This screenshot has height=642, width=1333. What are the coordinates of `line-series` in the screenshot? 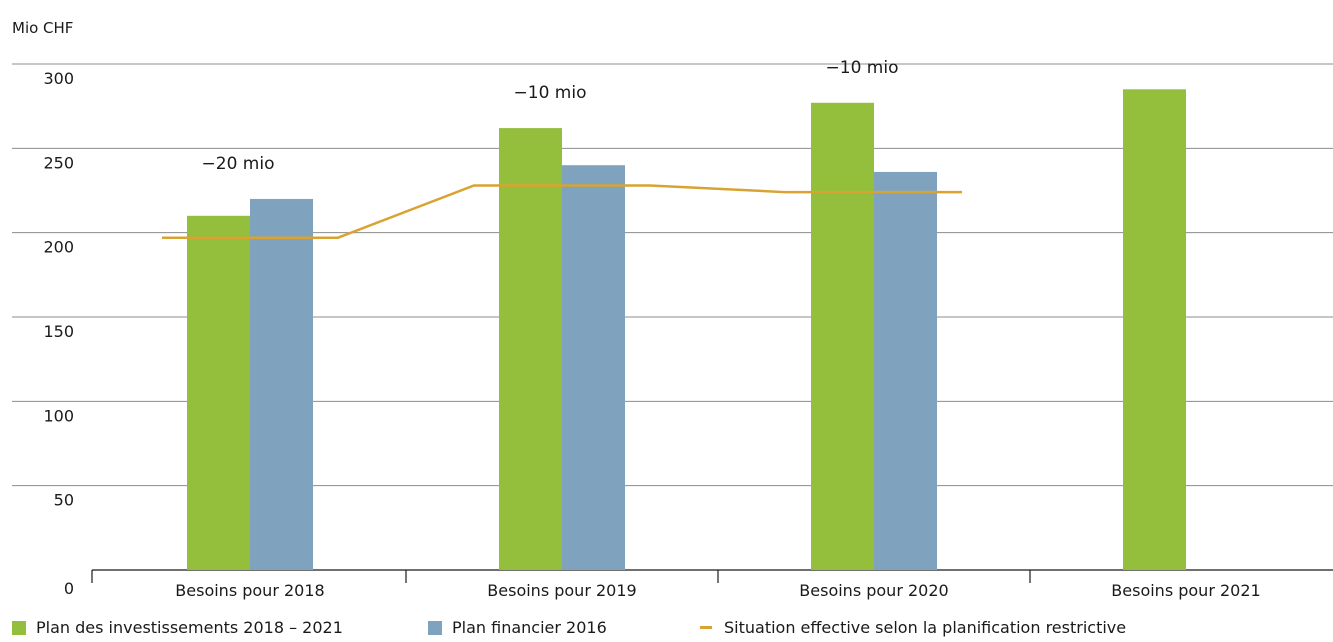 It's located at (562, 211).